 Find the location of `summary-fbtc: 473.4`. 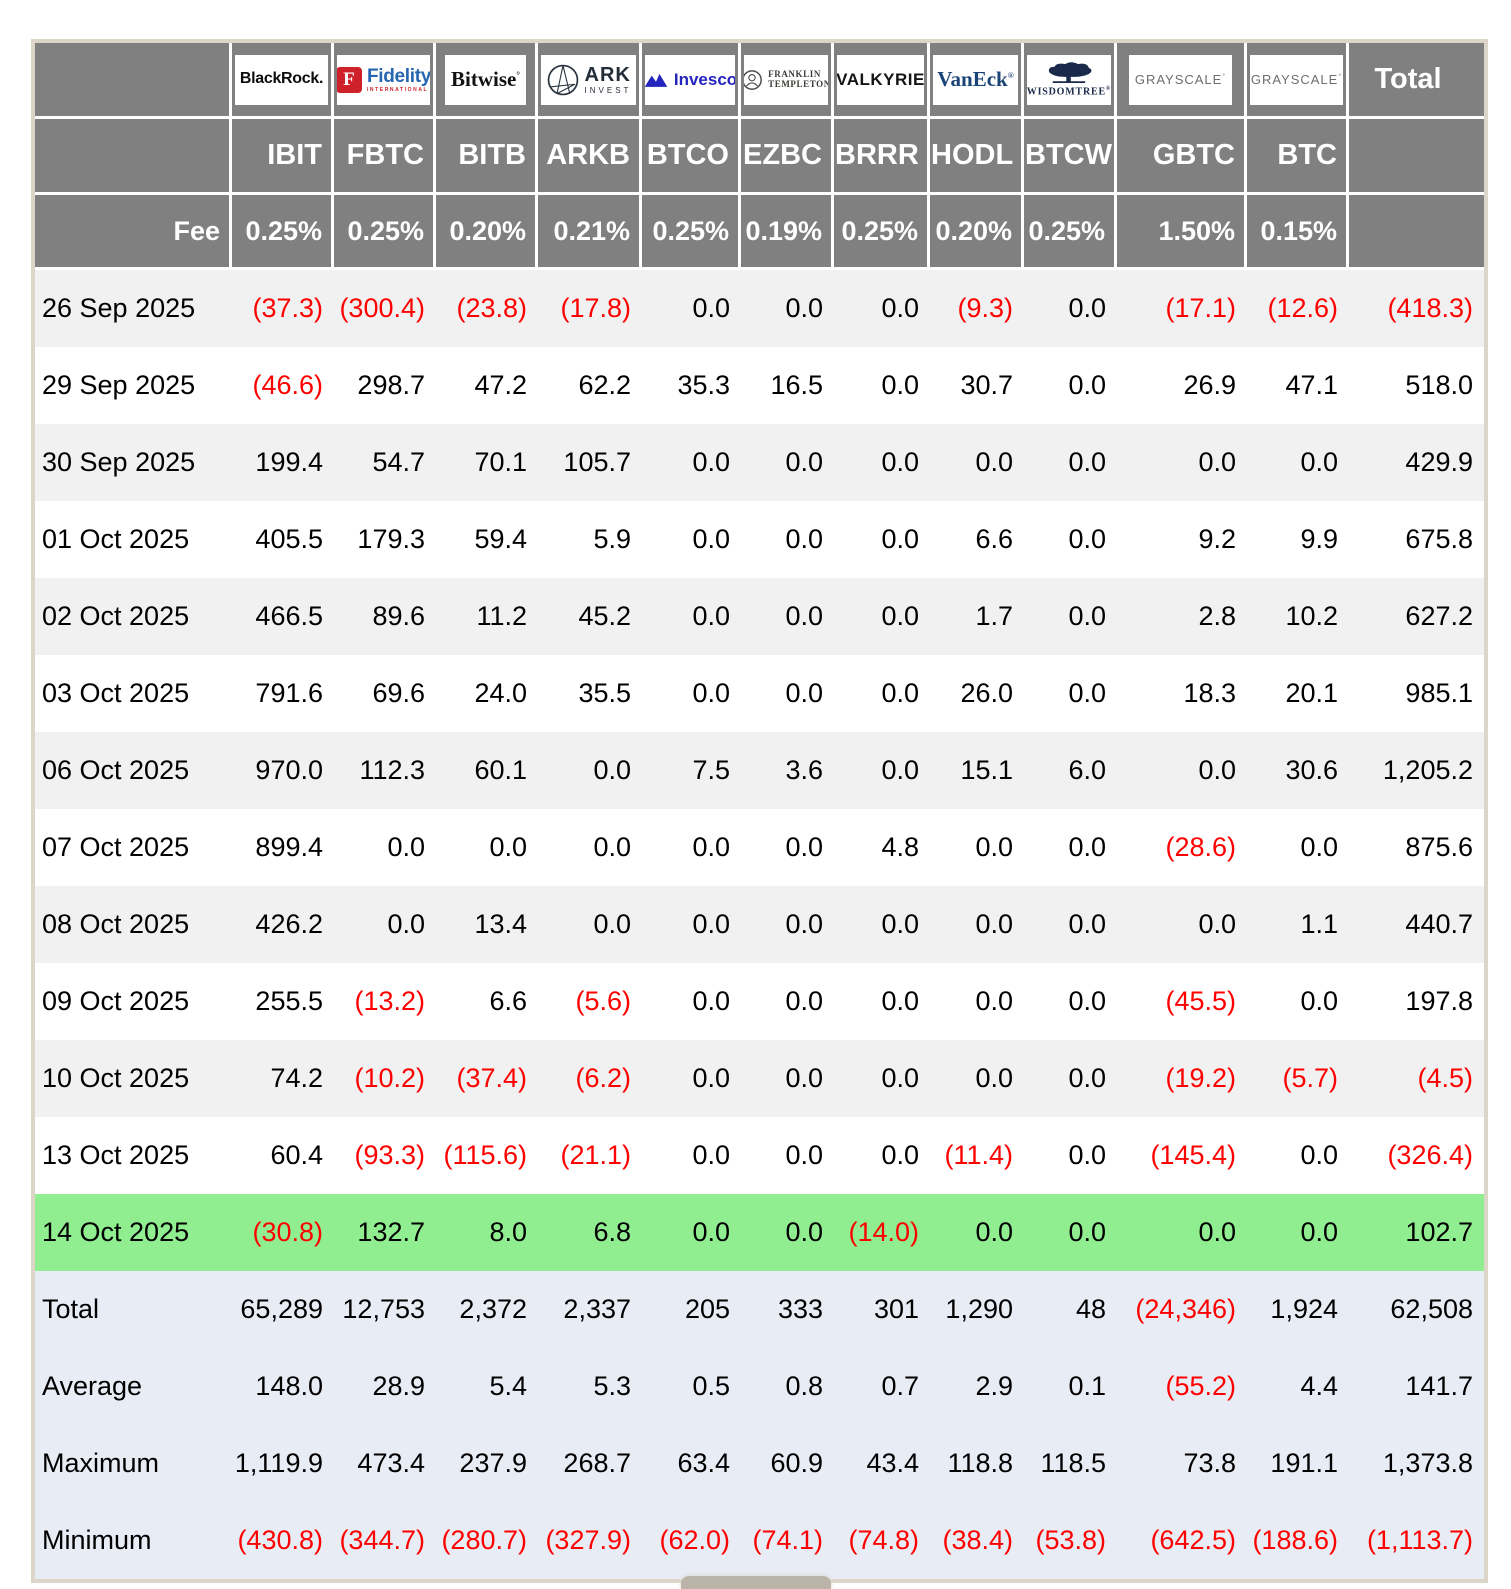

summary-fbtc: 473.4 is located at coordinates (385, 1463).